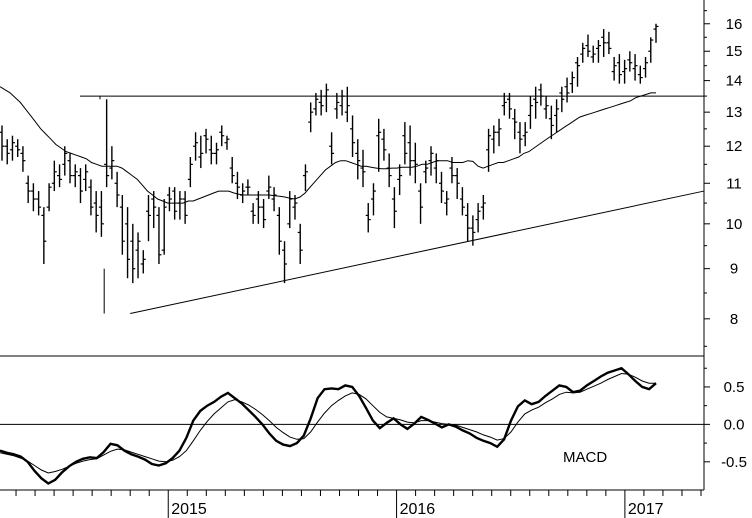  Describe the element at coordinates (734, 224) in the screenshot. I see `price-tick-label: 10` at that location.